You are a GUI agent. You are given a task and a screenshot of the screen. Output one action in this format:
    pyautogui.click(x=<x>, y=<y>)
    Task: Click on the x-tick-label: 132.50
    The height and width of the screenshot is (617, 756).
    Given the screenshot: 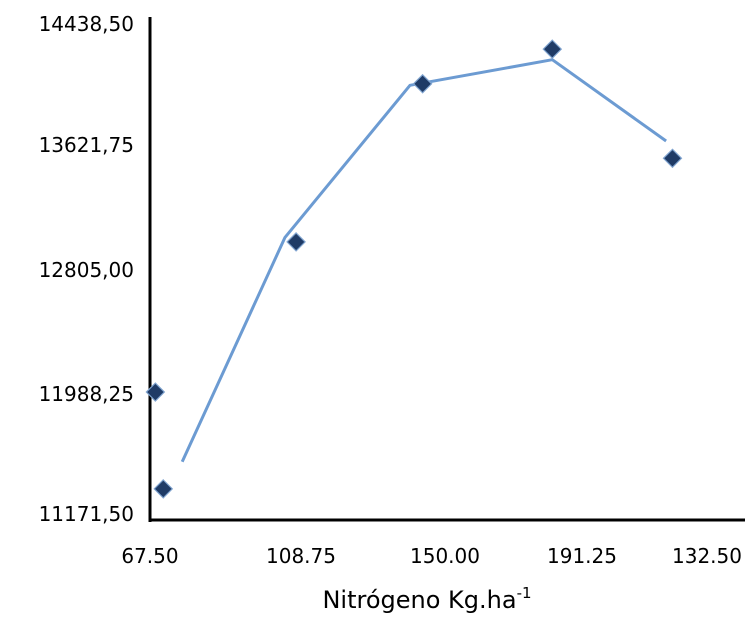 What is the action you would take?
    pyautogui.click(x=707, y=556)
    